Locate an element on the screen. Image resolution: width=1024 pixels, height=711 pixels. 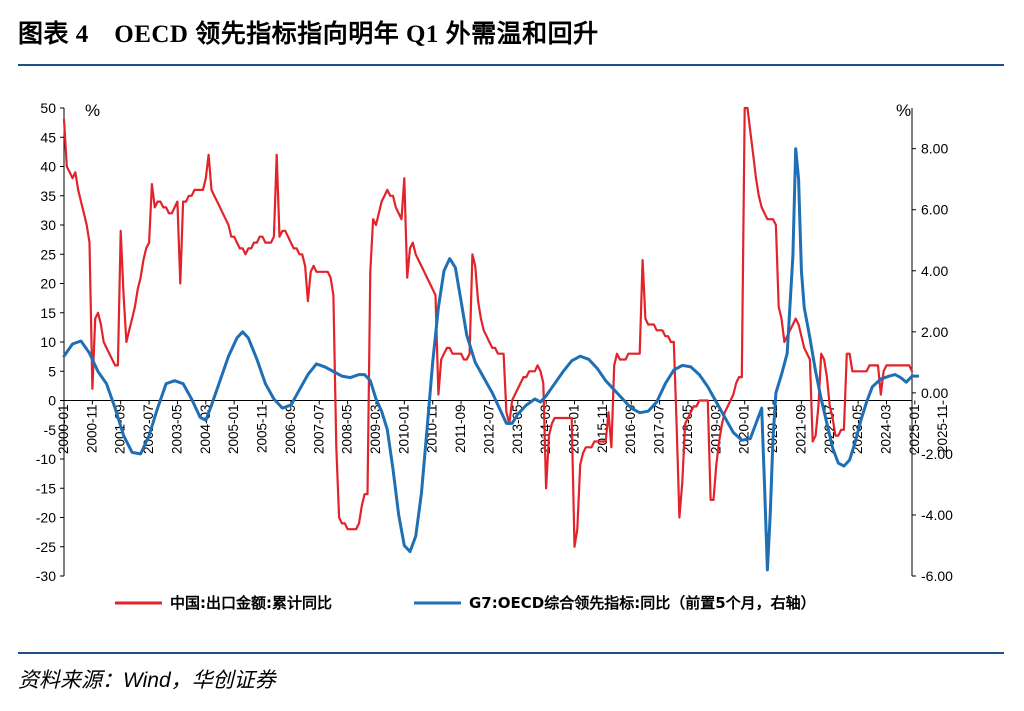
x-tick-label: 2003-05 is located at coordinates (176, 430).